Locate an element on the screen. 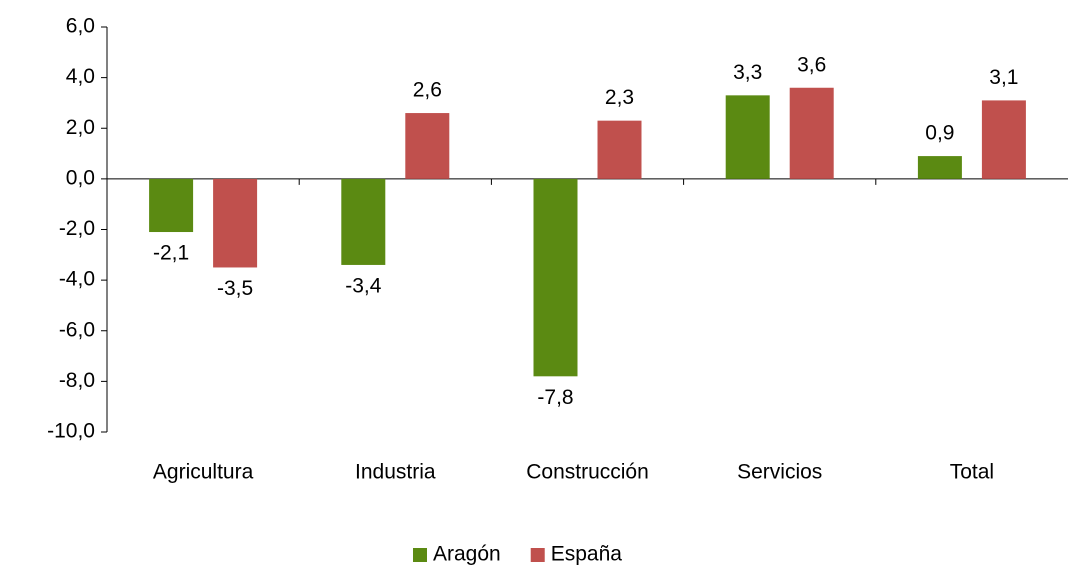  x-tick-label: Total is located at coordinates (972, 472).